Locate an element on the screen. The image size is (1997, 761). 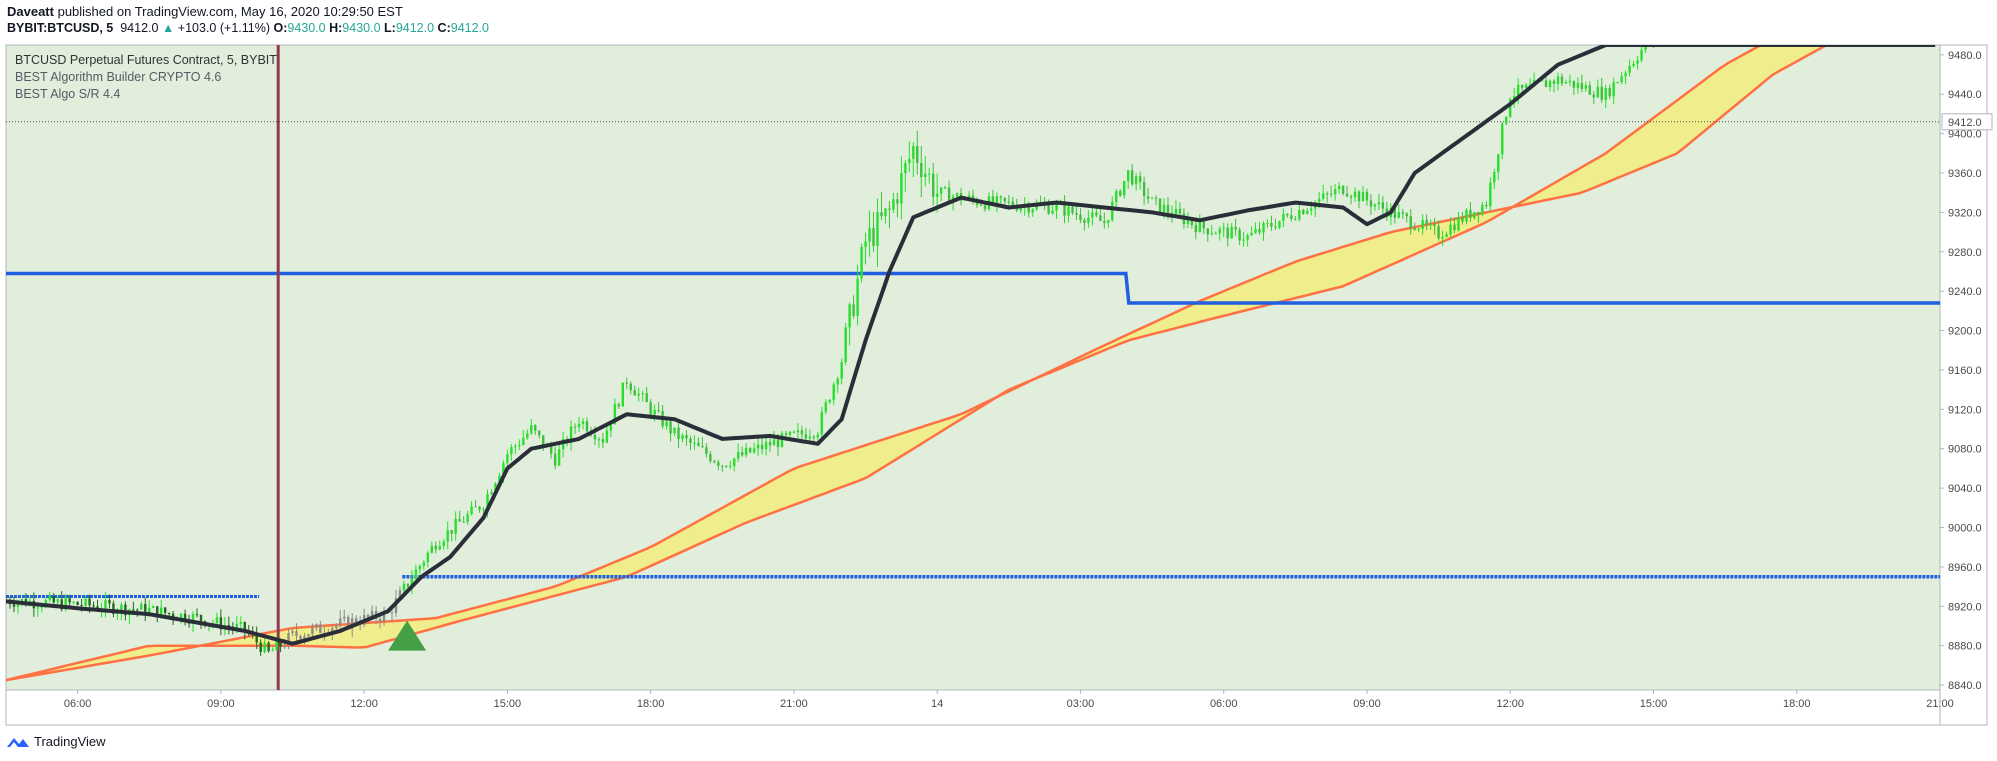
high-label: H: is located at coordinates (336, 28).